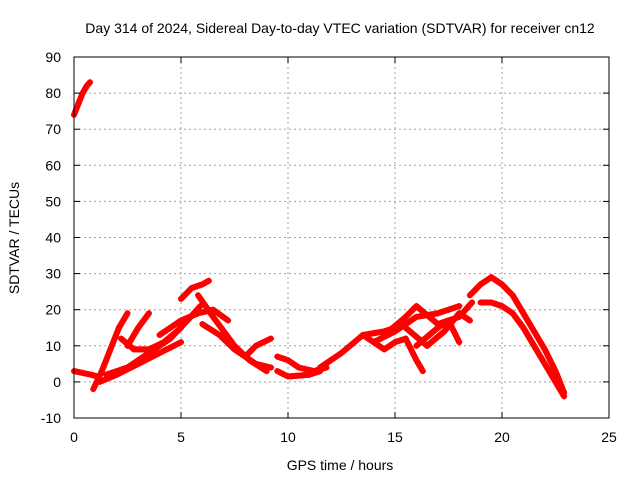  What do you see at coordinates (288, 437) in the screenshot?
I see `x-tick-label: 10` at bounding box center [288, 437].